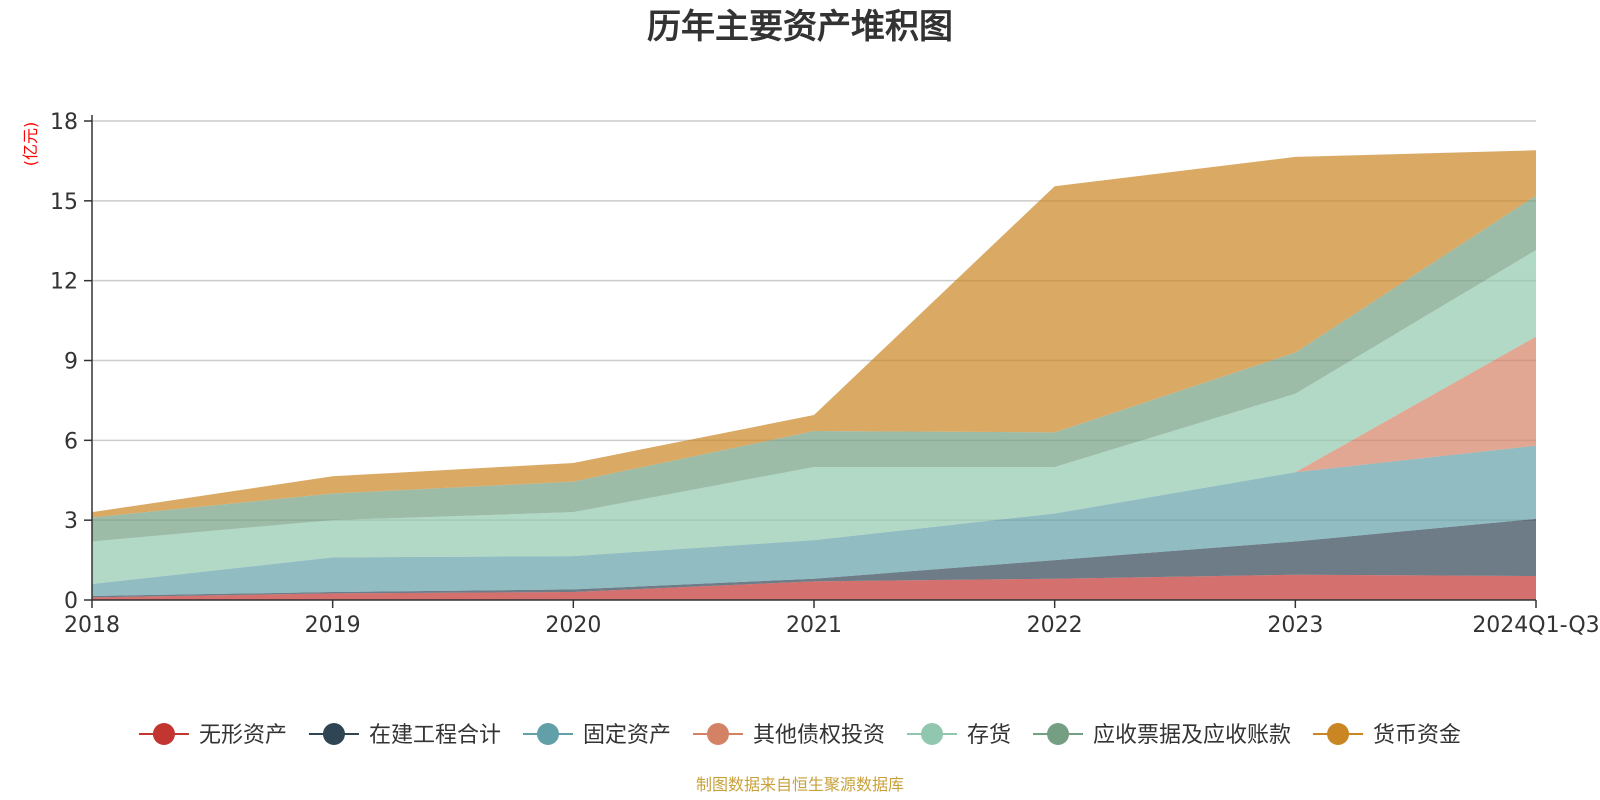  I want to click on x-tick-label: 2022, so click(1055, 625).